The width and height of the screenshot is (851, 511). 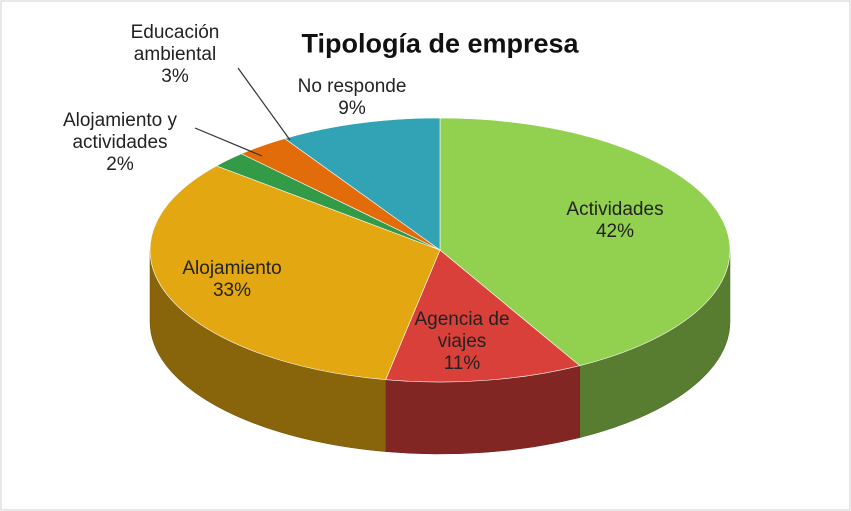 What do you see at coordinates (232, 268) in the screenshot?
I see `category-label: Alojamiento` at bounding box center [232, 268].